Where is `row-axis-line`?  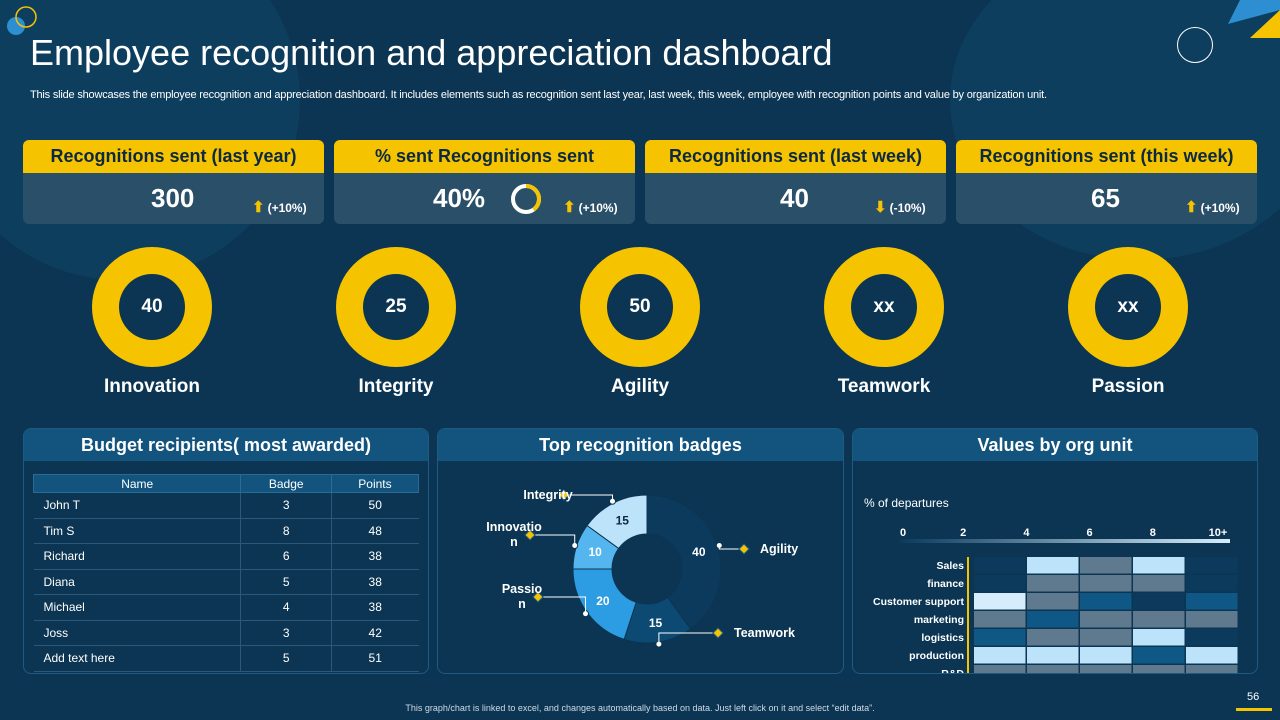
row-axis-line is located at coordinates (968, 615).